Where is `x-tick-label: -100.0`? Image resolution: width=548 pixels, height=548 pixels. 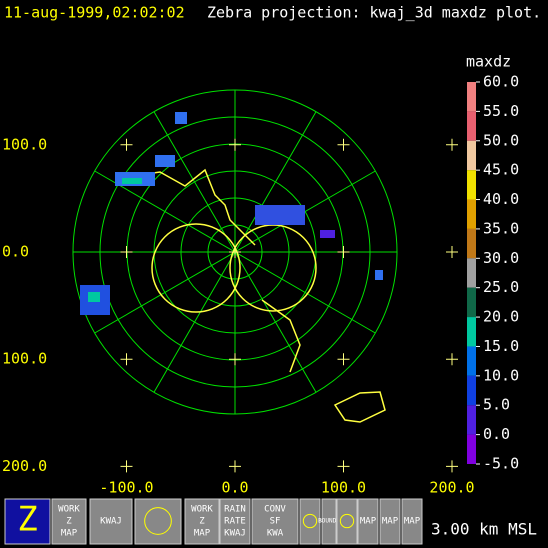 x-tick-label: -100.0 is located at coordinates (126, 488).